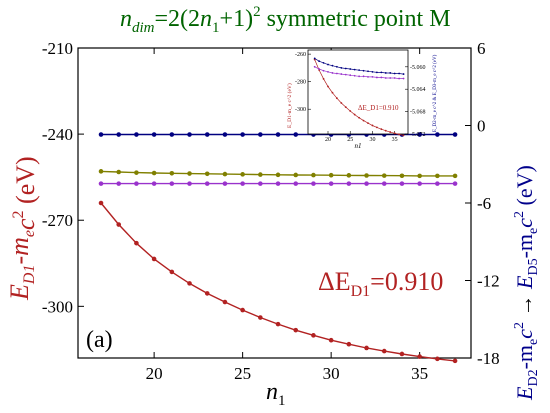 This screenshot has height=413, width=550. What do you see at coordinates (57, 134) in the screenshot?
I see `y-left-tick-label: -240` at bounding box center [57, 134].